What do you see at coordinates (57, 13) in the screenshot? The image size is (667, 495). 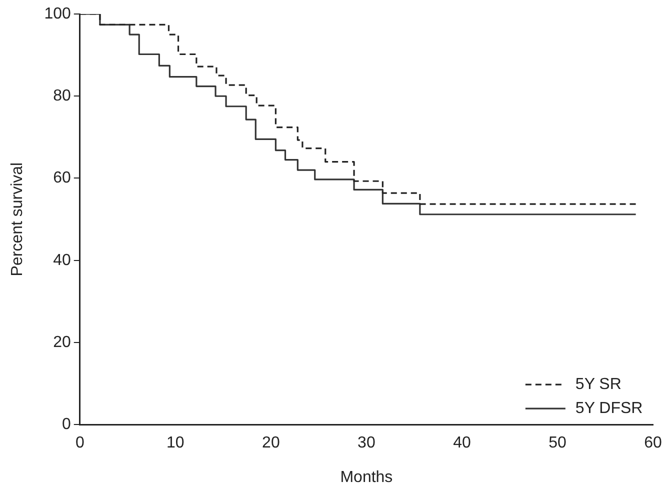 I see `y-tick-label: 100` at bounding box center [57, 13].